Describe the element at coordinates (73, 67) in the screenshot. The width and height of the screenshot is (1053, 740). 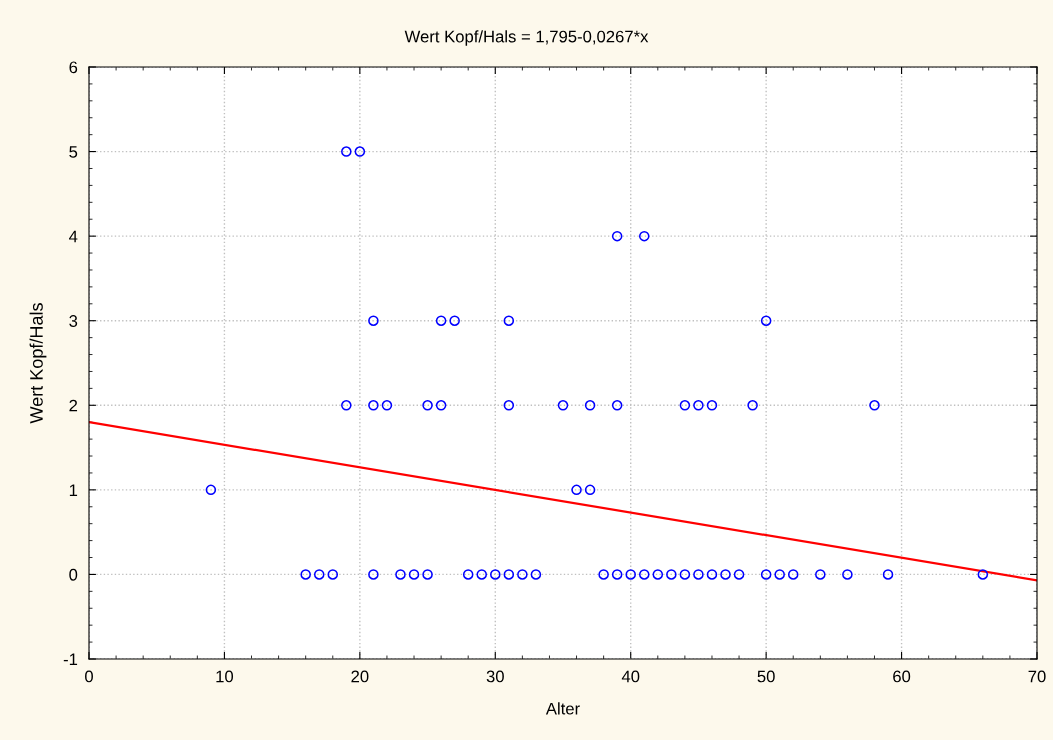
I see `y-tick-label: 6` at that location.